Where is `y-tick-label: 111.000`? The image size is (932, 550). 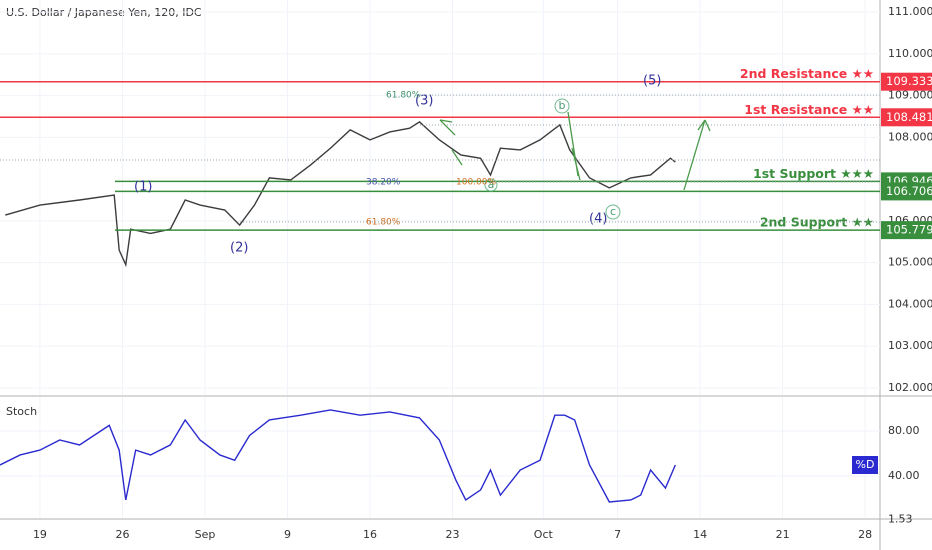
y-tick-label: 111.000 is located at coordinates (910, 11).